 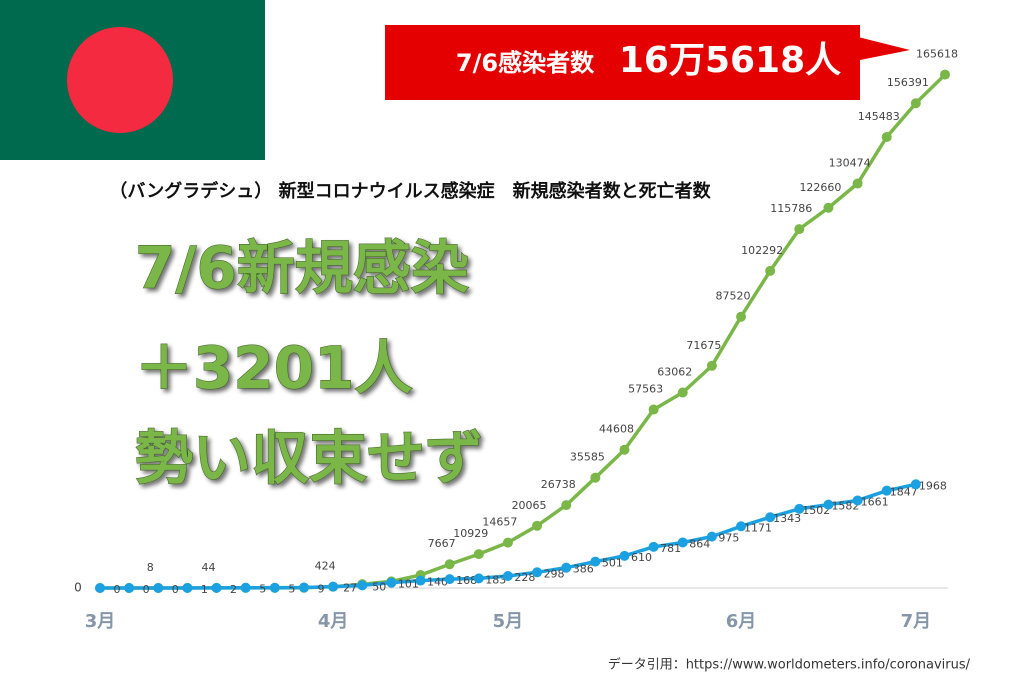 What do you see at coordinates (442, 543) in the screenshot?
I see `data-label: 7667` at bounding box center [442, 543].